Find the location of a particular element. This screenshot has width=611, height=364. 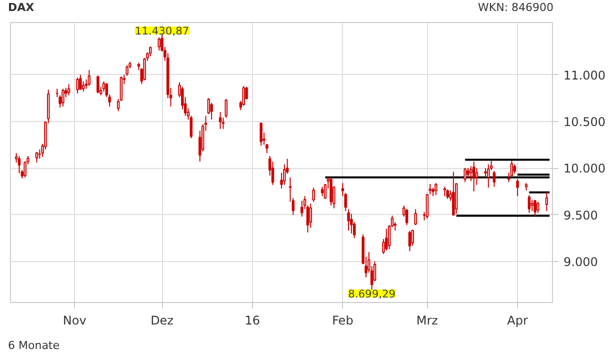

chart-title: DAX is located at coordinates (21, 8).